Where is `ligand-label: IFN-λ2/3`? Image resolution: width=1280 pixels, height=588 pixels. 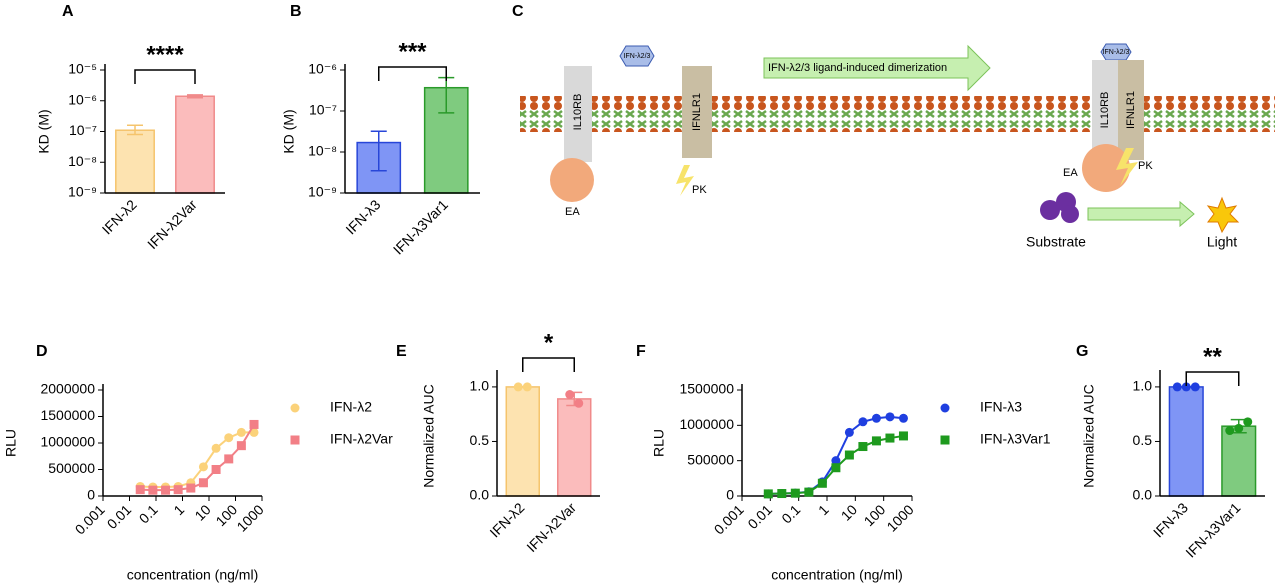 ligand-label: IFN-λ2/3 is located at coordinates (637, 56).